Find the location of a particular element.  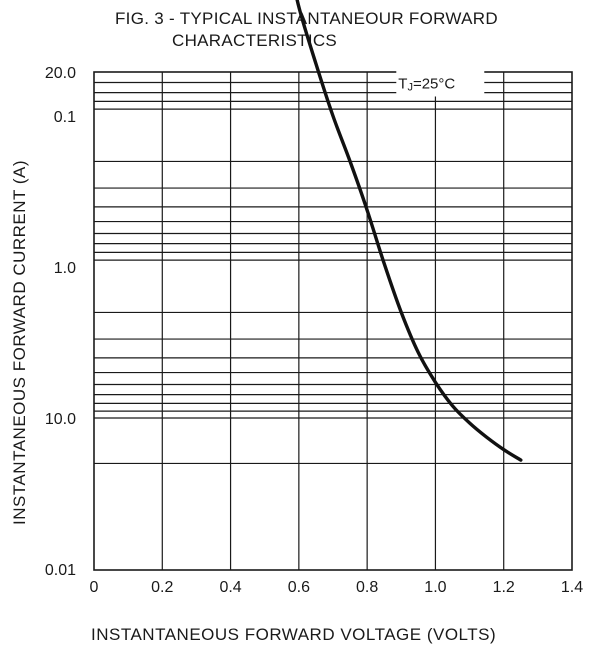

y-axis-title: INSTANTANEOUS FORWARD CURRENT (A) is located at coordinates (19, 342).